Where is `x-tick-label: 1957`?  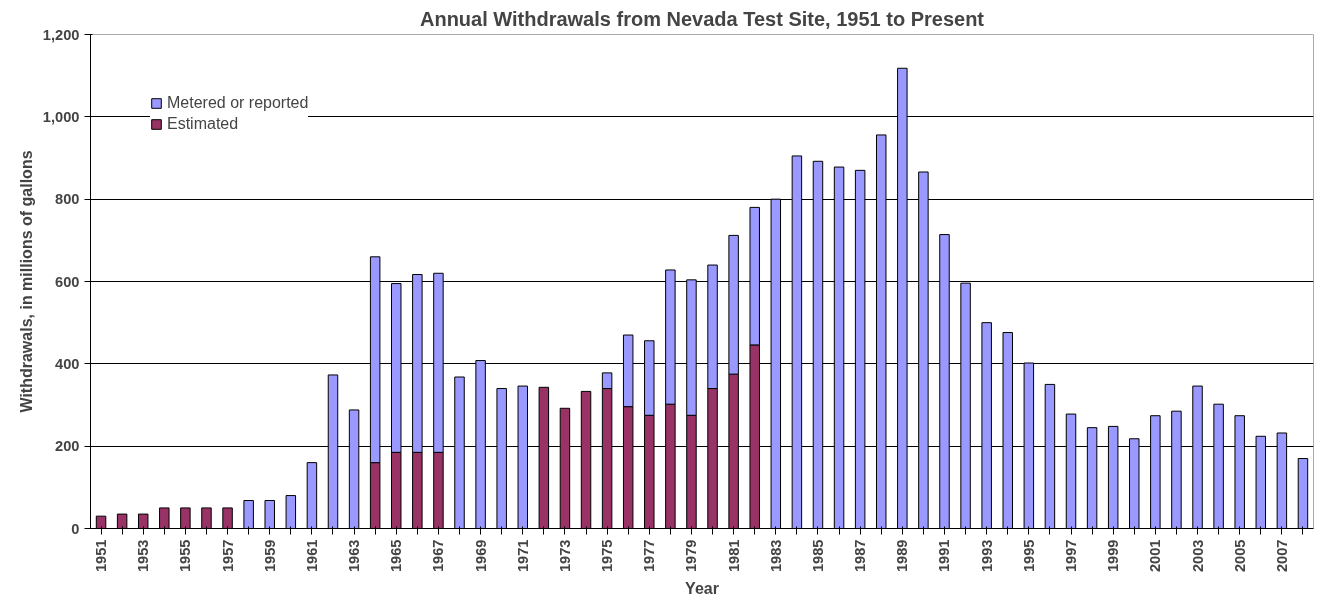 x-tick-label: 1957 is located at coordinates (227, 556).